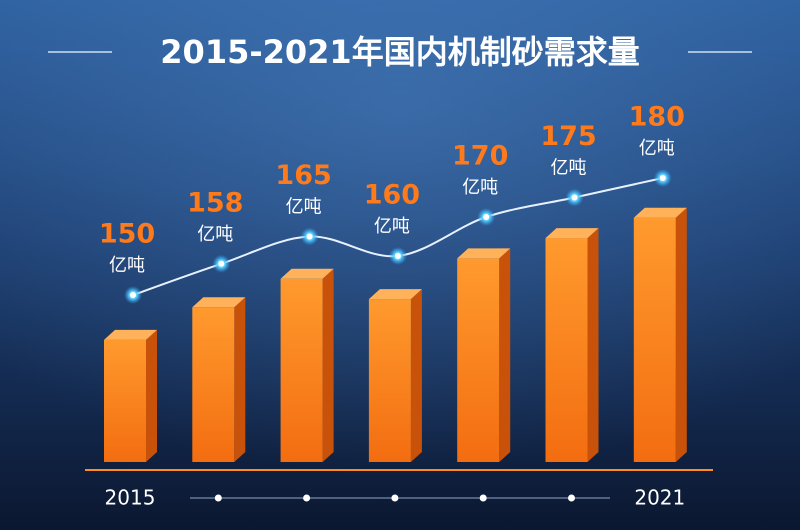  What do you see at coordinates (130, 498) in the screenshot?
I see `x-tick-label: 2015` at bounding box center [130, 498].